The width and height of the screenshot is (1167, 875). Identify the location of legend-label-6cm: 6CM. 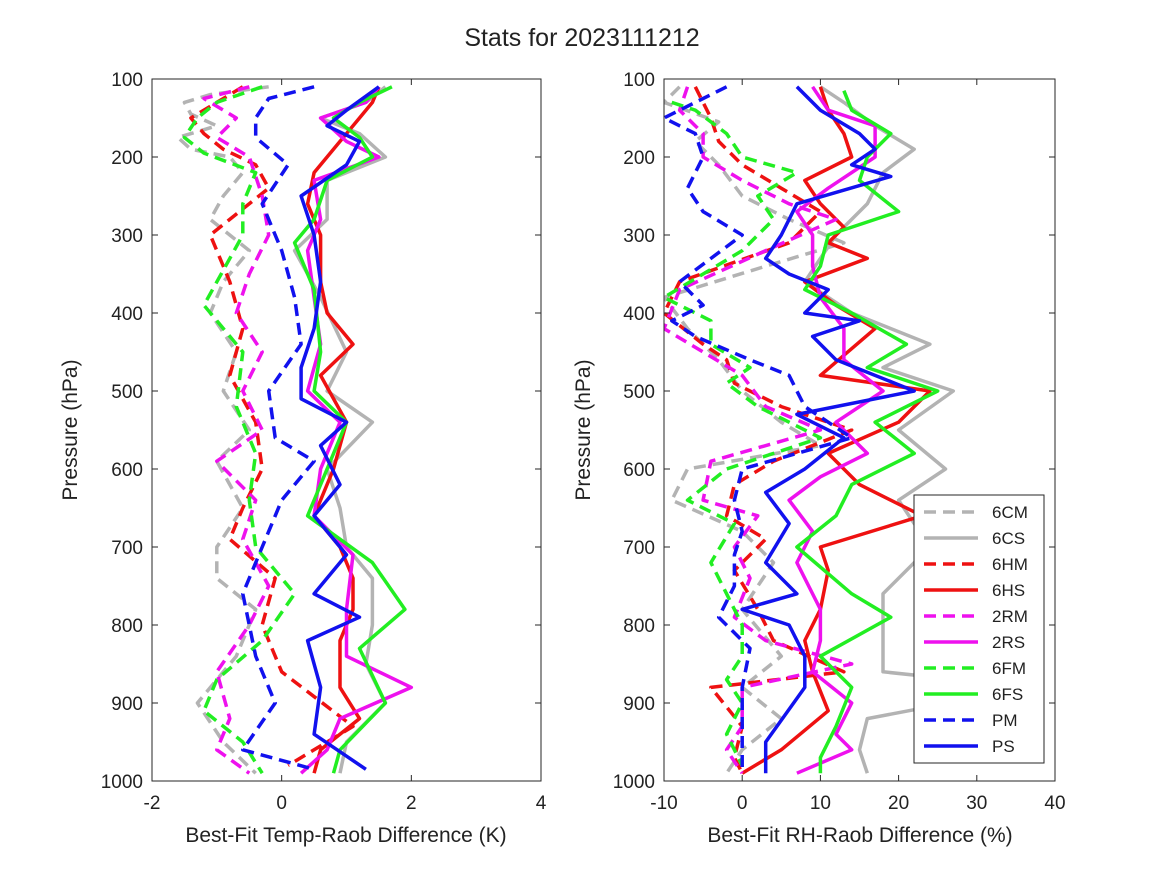
(1010, 512).